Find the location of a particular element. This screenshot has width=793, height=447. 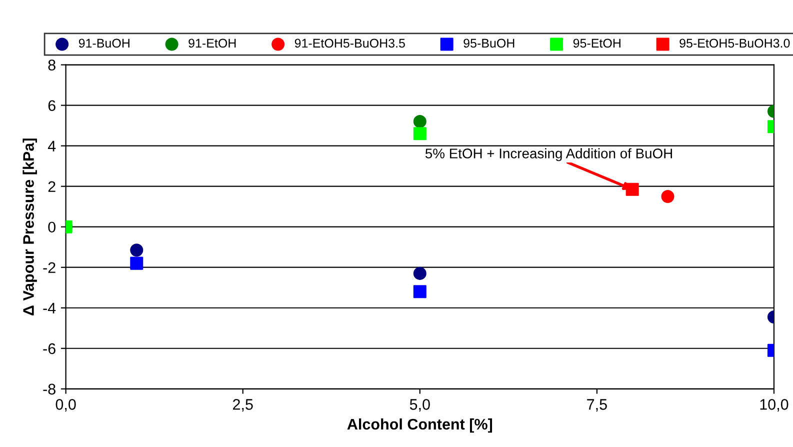

y-axis-title: Δ Vapour Pressure [kPa] is located at coordinates (29, 227).